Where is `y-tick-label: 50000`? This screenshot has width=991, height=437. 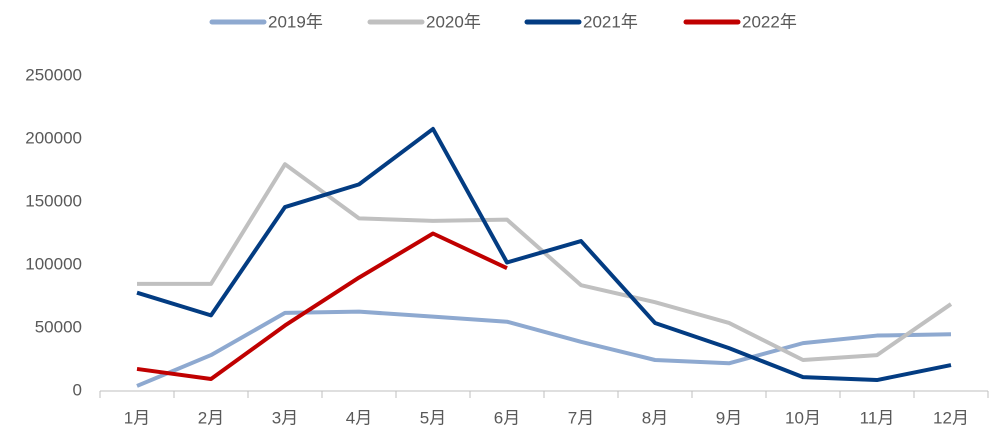 y-tick-label: 50000 is located at coordinates (58, 326).